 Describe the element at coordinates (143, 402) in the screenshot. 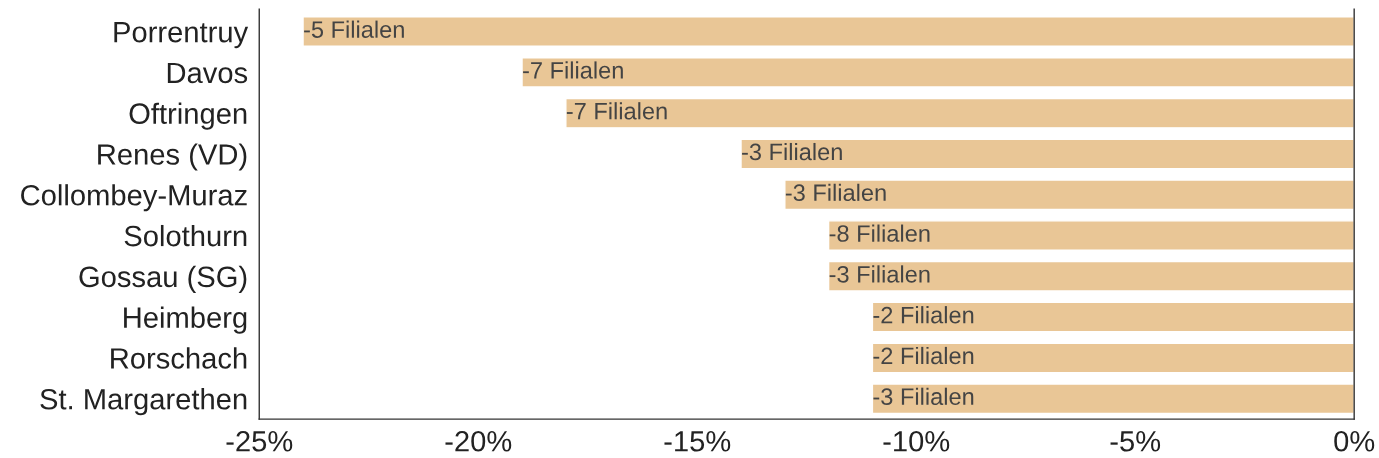

I see `y-tick-label: St. Margarethen` at that location.